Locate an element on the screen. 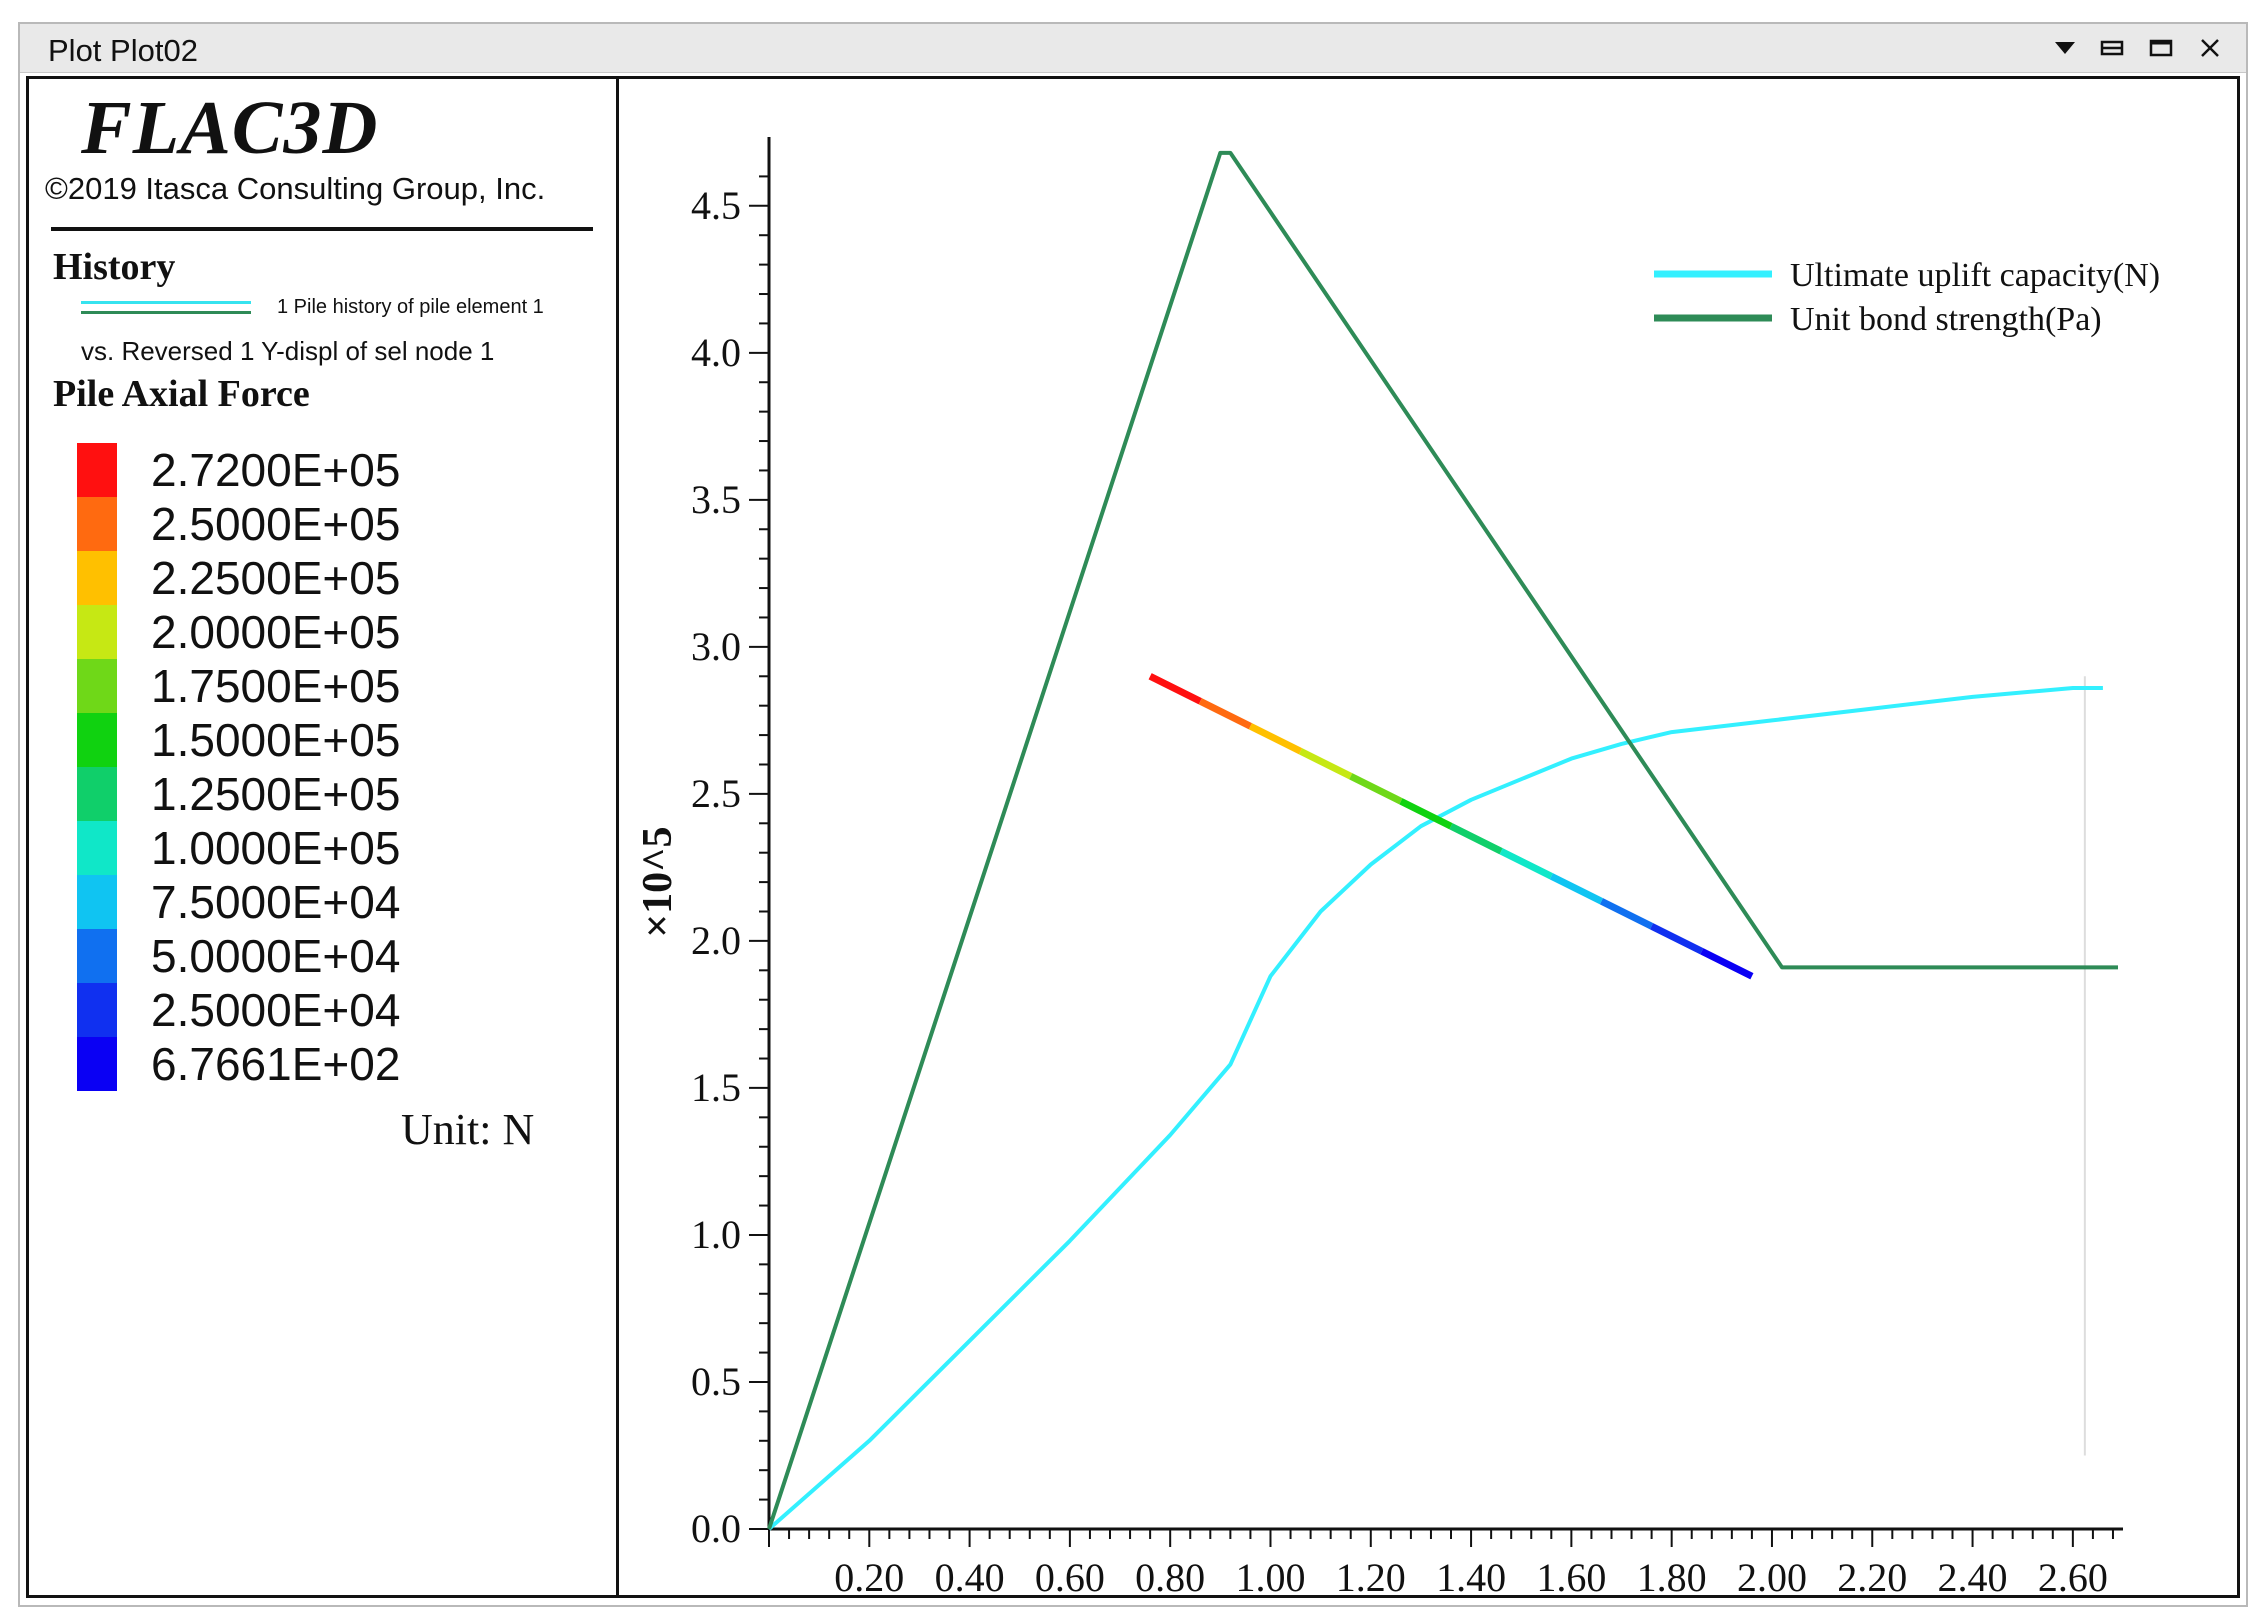 This screenshot has width=2251, height=1618. y-axis-label: ×10^5 is located at coordinates (658, 881).